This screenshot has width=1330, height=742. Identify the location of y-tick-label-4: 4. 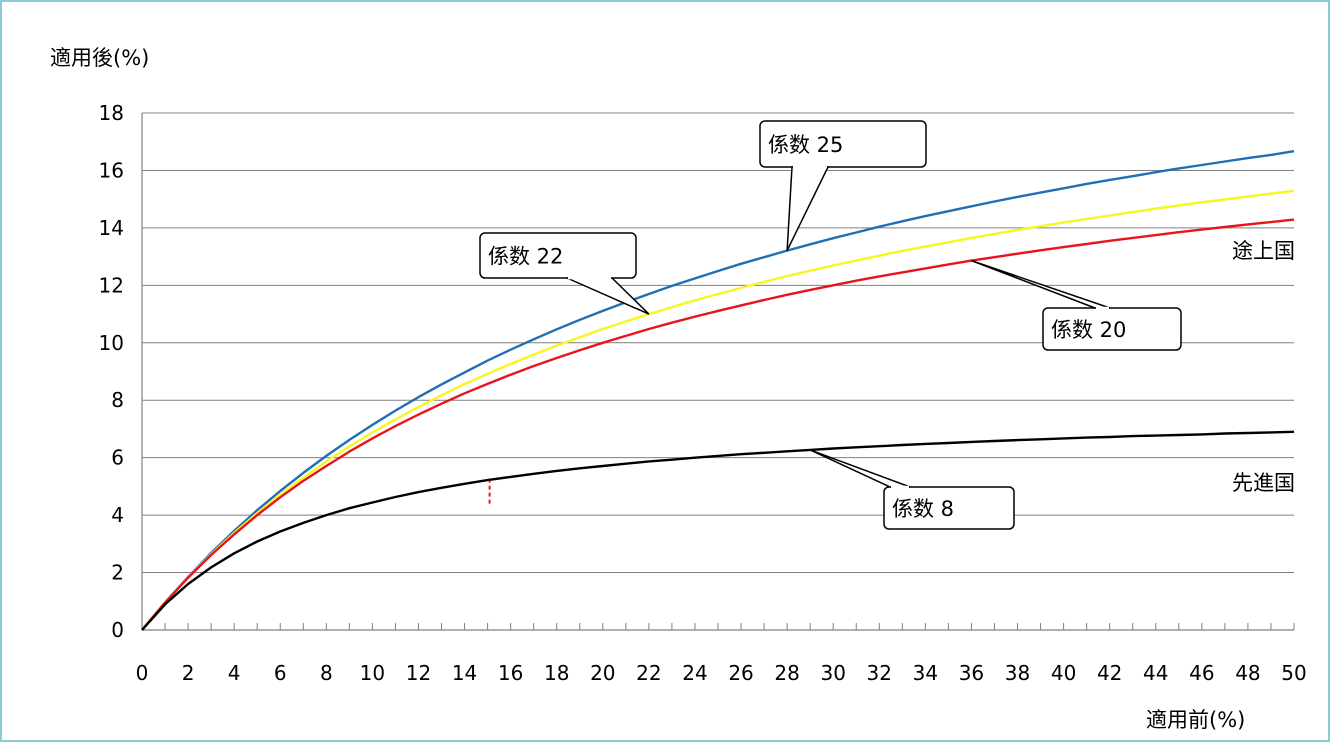
(117, 515).